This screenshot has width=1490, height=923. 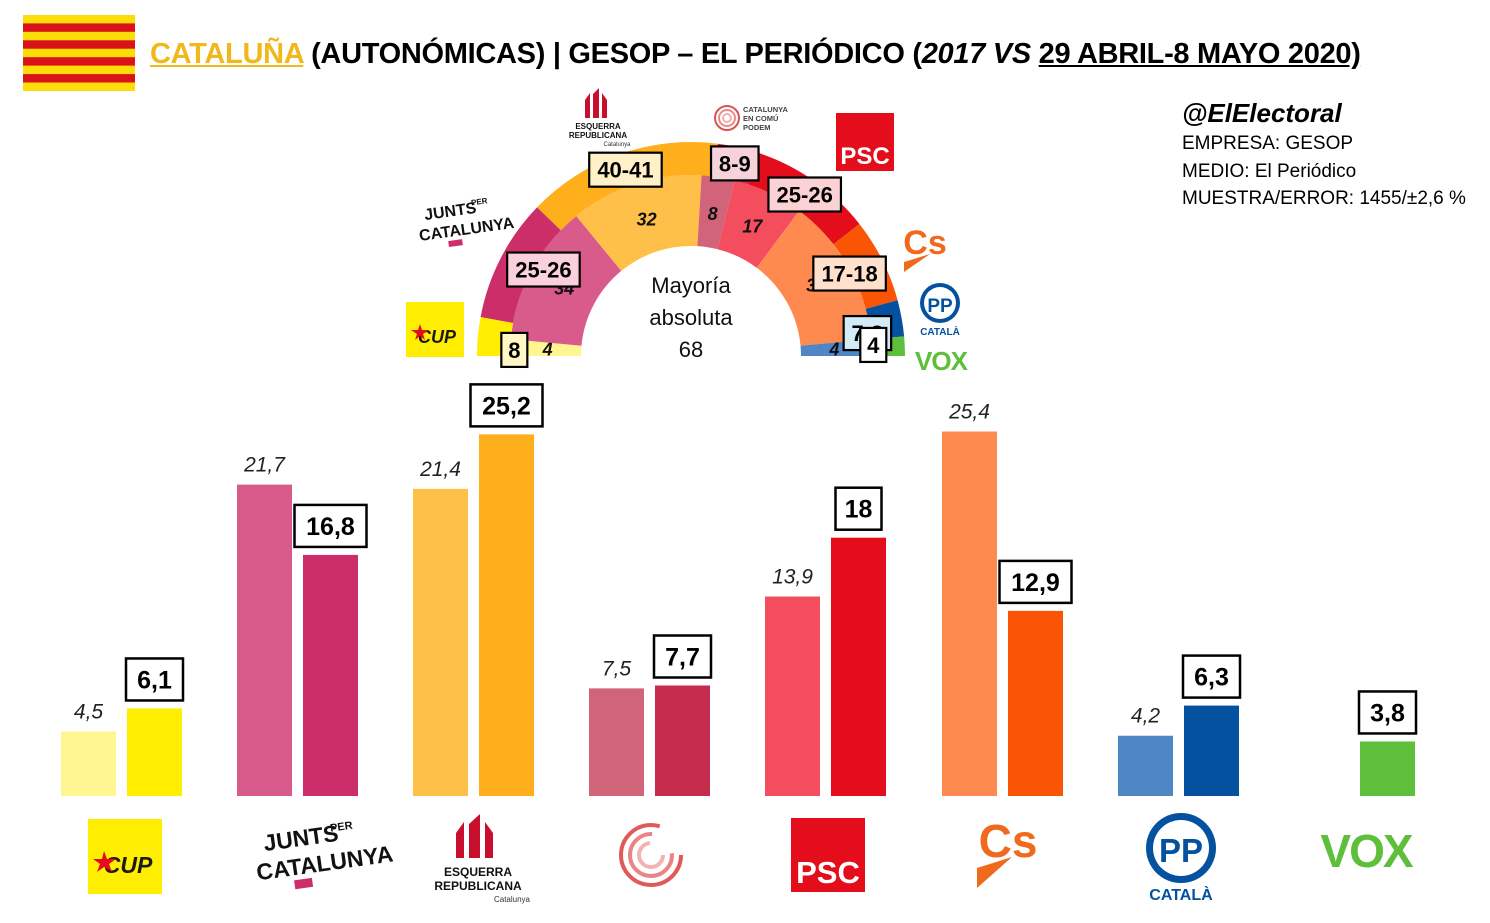 I want to click on value-label-2020-0: 6,1, so click(x=154, y=680).